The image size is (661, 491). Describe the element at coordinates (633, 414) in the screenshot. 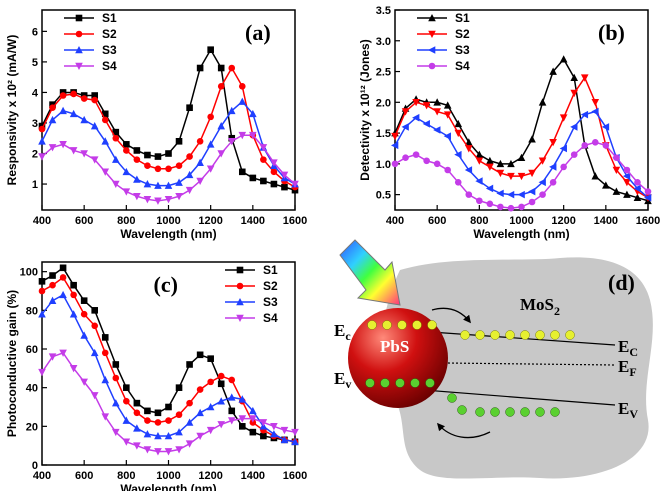

I see `label-sub: V` at that location.